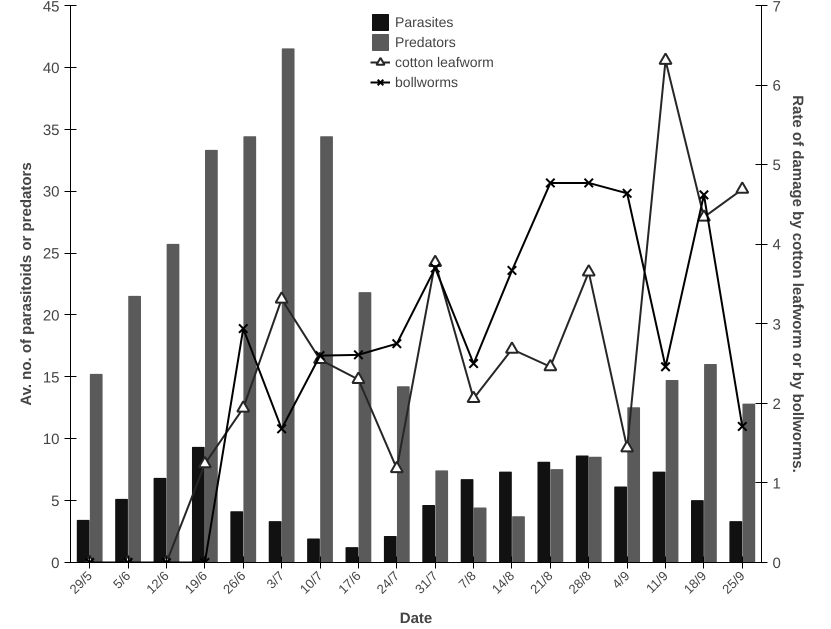  What do you see at coordinates (776, 165) in the screenshot?
I see `y2-tick-label: 5` at bounding box center [776, 165].